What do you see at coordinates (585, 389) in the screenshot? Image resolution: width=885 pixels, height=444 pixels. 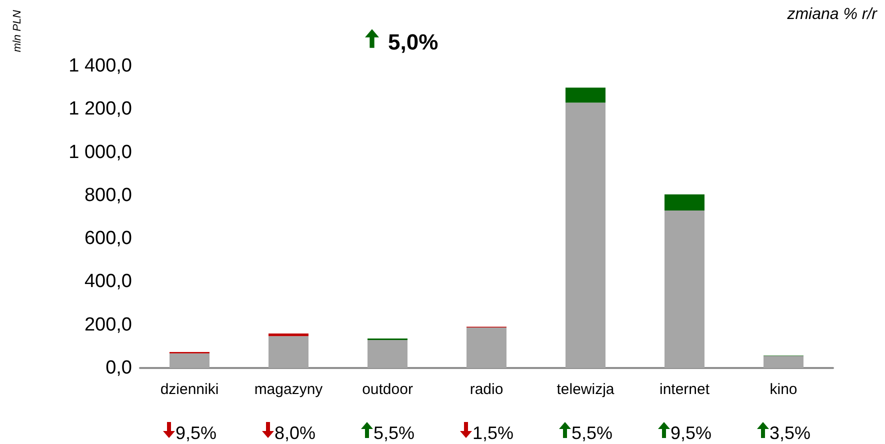 I see `x-tick-label: telewizja` at bounding box center [585, 389].